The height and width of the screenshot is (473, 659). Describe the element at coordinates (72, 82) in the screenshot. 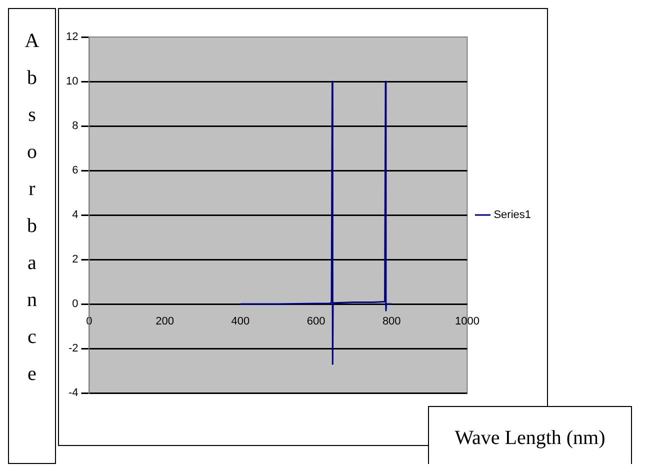

I see `y-tick-label: 10` at that location.